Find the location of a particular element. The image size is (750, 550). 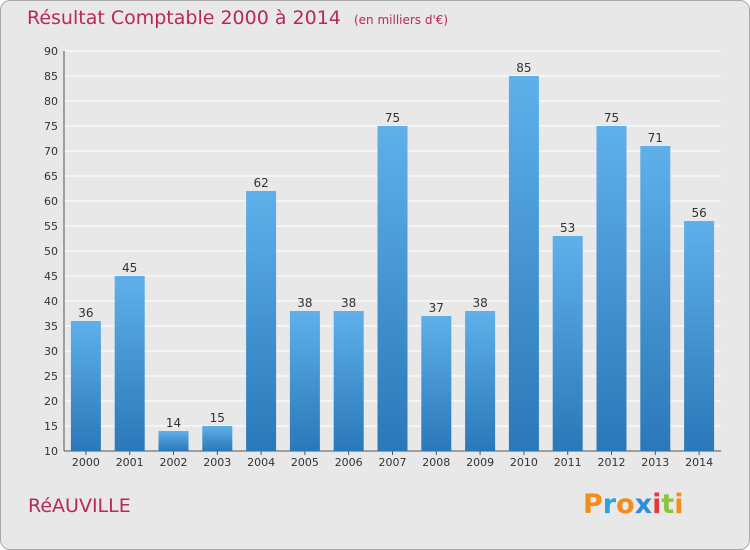

y-tick-label: 45 is located at coordinates (51, 276).